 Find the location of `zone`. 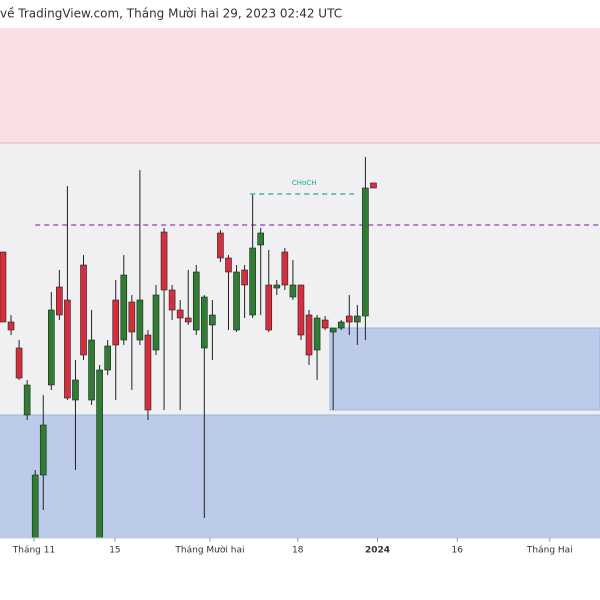

zone is located at coordinates (464, 369).